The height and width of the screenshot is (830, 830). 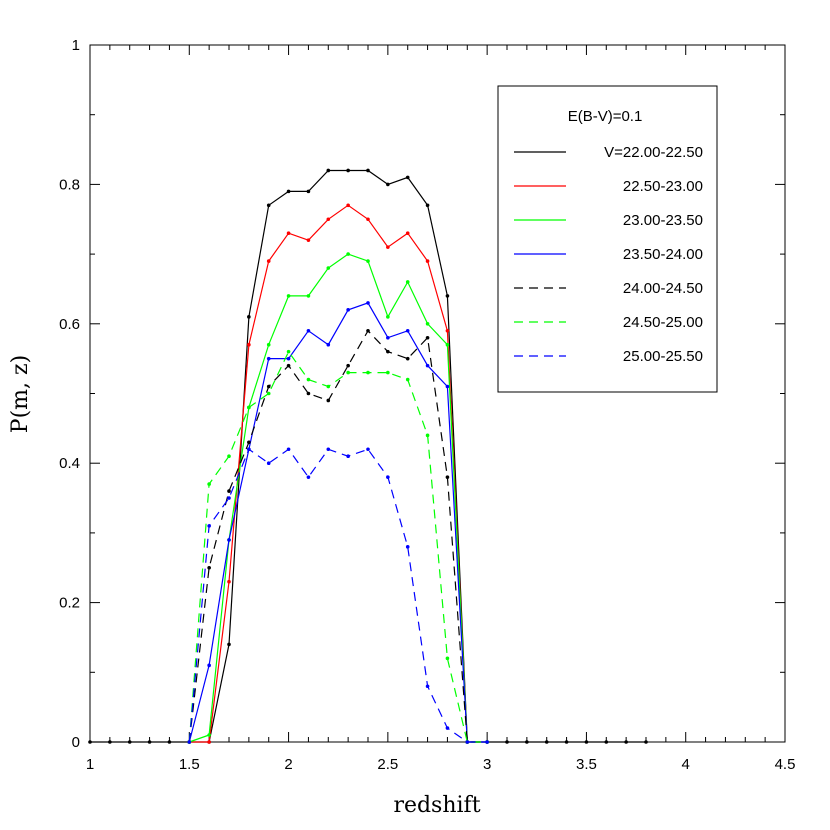 I want to click on x-tick-label: 2.5, so click(x=387, y=764).